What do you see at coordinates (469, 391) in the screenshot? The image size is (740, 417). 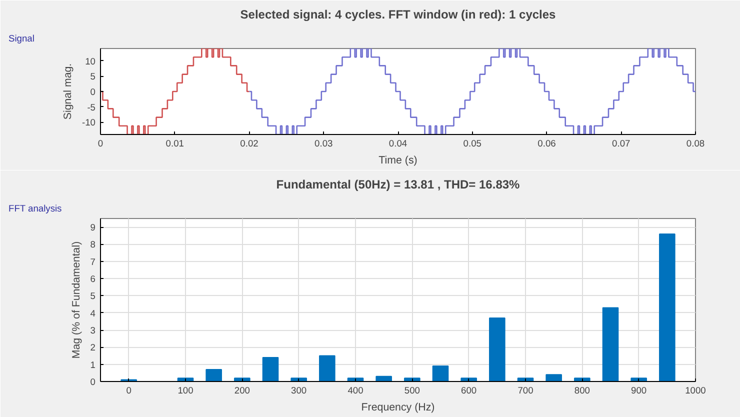 I see `x-tick-label: 600` at bounding box center [469, 391].